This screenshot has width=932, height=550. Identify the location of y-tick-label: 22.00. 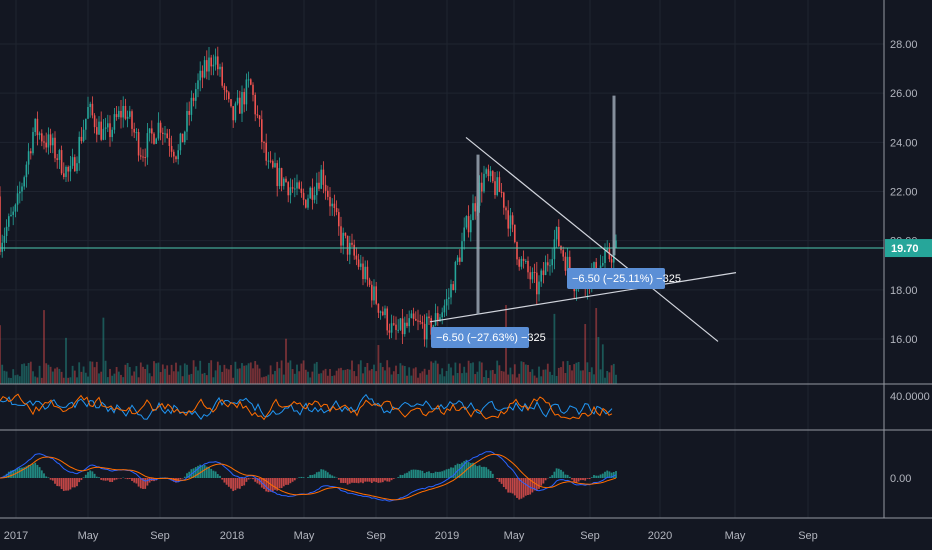
(904, 193).